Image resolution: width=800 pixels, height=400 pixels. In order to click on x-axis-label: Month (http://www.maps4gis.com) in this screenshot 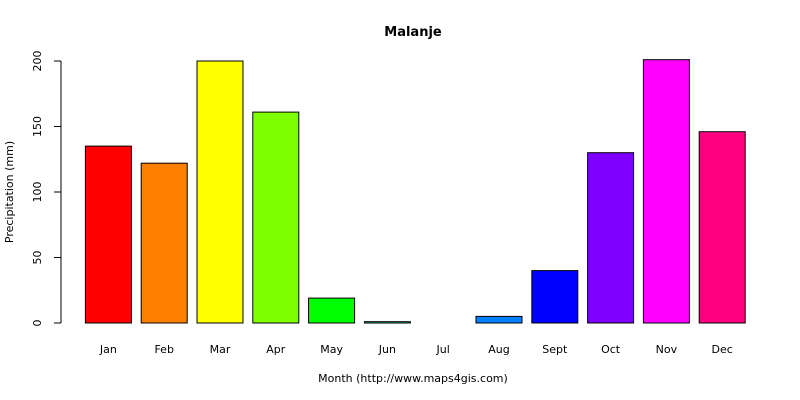, I will do `click(413, 378)`.